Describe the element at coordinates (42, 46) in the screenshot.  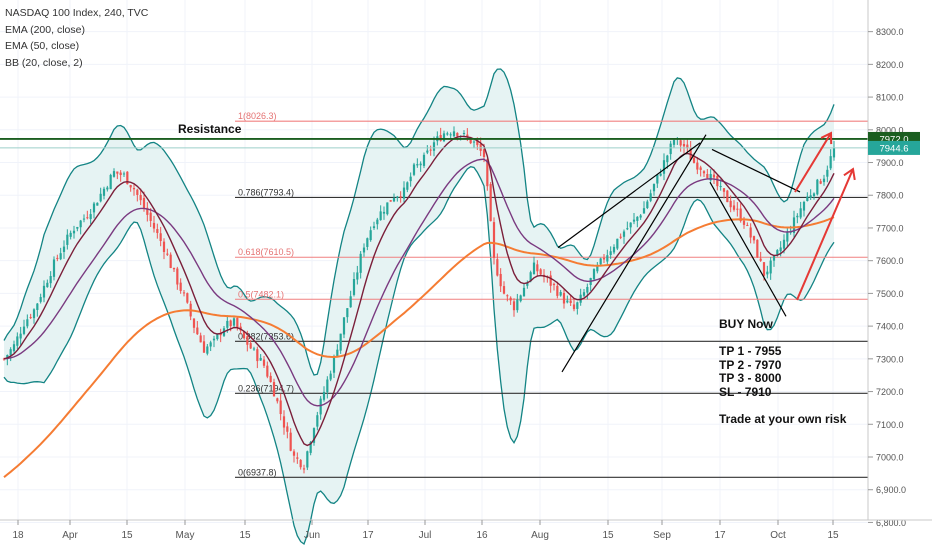
I see `legend-ema50: EMA (50, close)` at that location.